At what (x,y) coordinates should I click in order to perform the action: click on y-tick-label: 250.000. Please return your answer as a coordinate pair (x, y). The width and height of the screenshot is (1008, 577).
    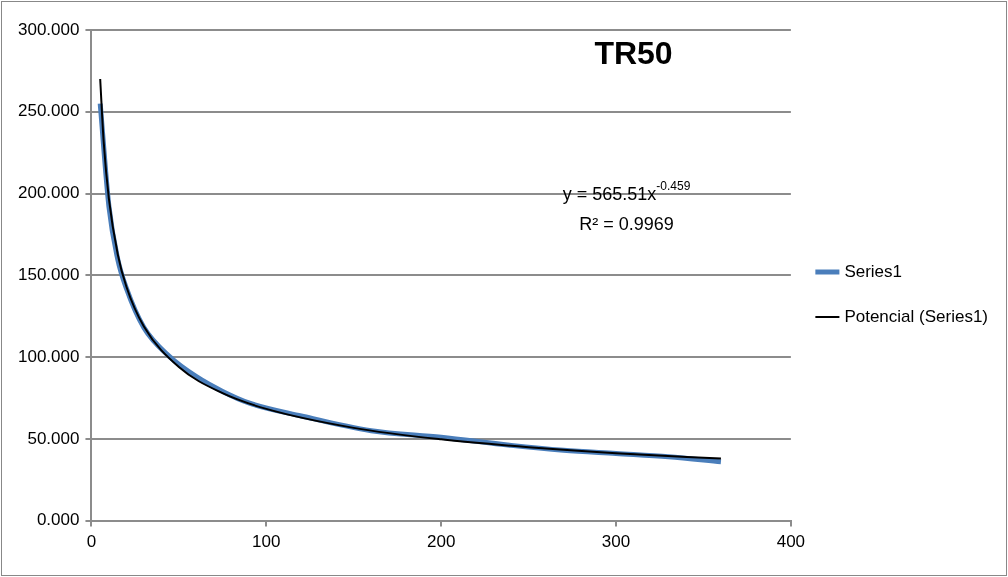
    Looking at the image, I should click on (49, 111).